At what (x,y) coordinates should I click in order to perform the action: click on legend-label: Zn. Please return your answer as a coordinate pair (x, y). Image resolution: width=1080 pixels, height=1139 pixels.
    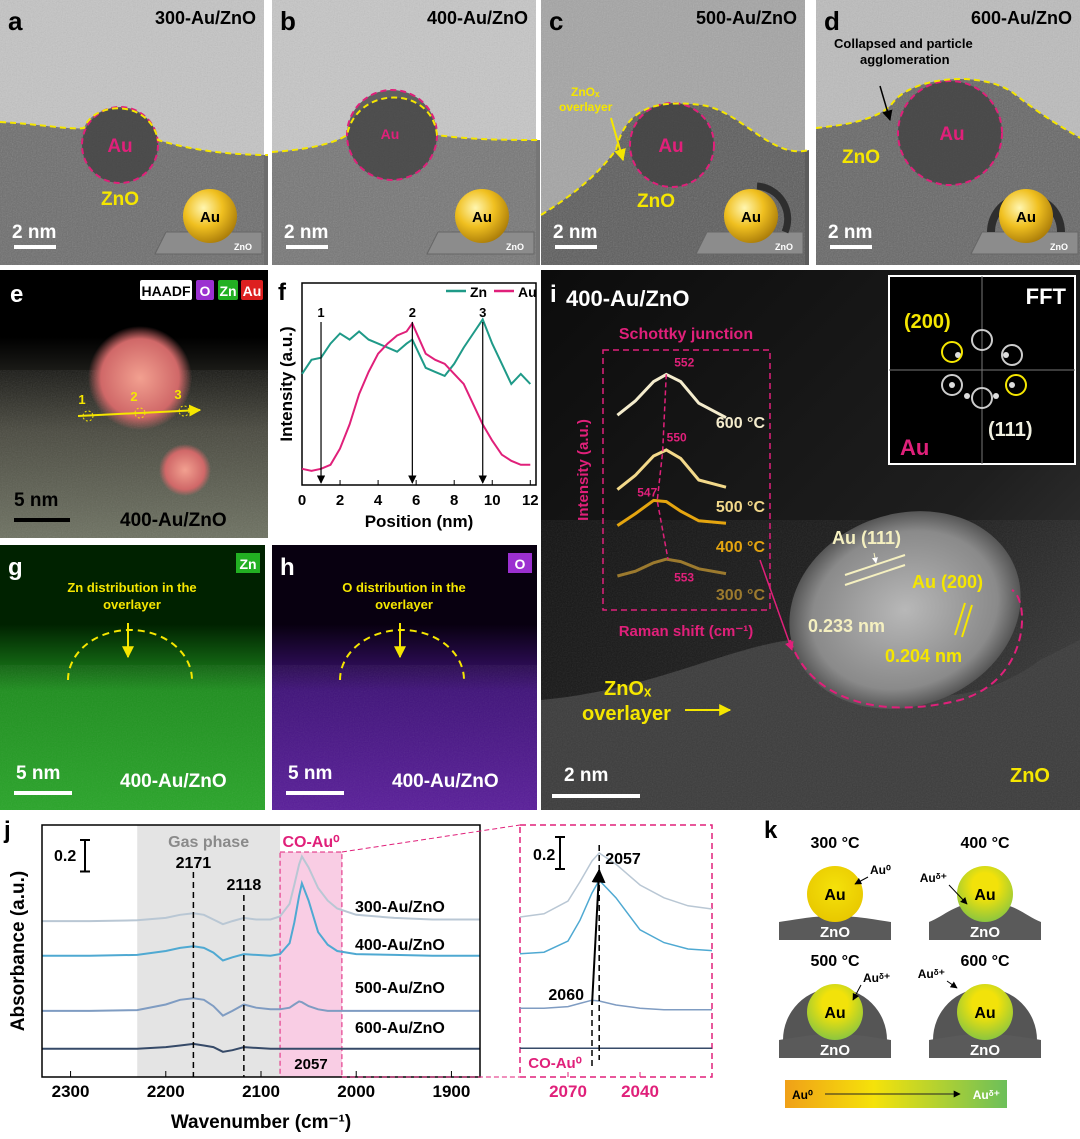
    Looking at the image, I should click on (478, 292).